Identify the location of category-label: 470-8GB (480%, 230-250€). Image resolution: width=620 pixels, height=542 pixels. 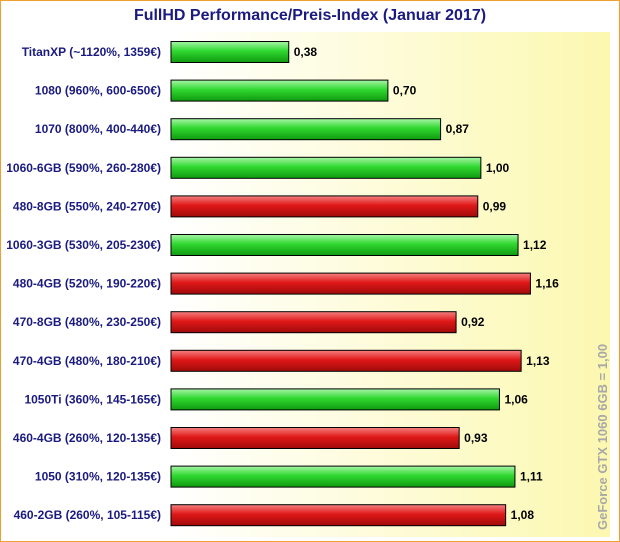
(87, 322).